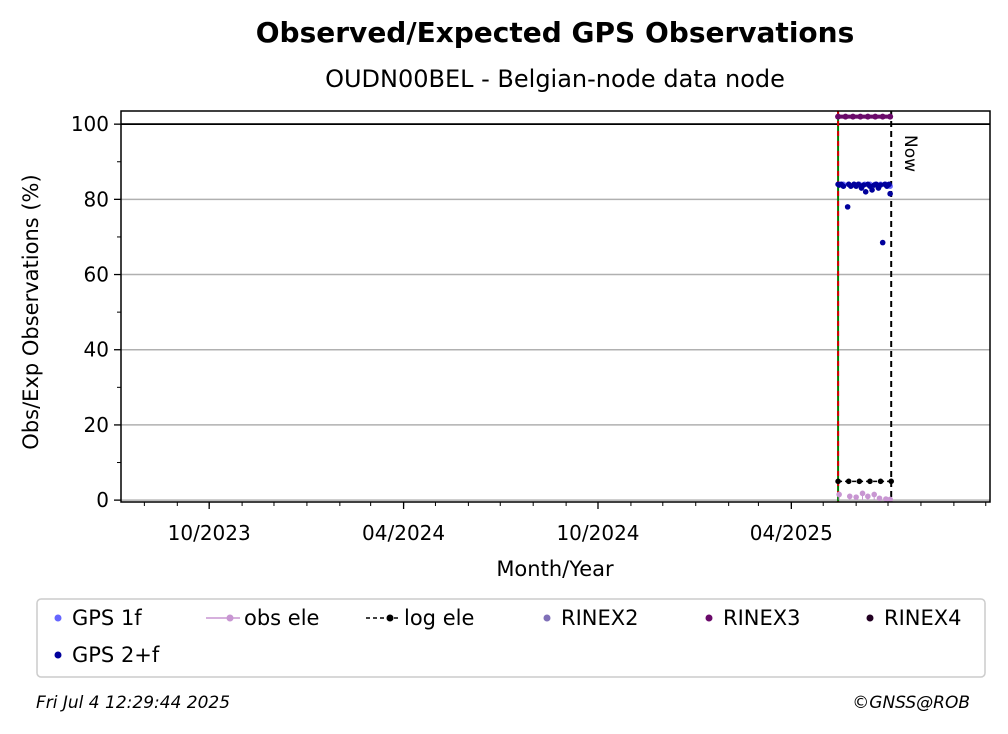 This screenshot has height=734, width=1008. What do you see at coordinates (923, 618) in the screenshot?
I see `legend-label-rinex4: RINEX4` at bounding box center [923, 618].